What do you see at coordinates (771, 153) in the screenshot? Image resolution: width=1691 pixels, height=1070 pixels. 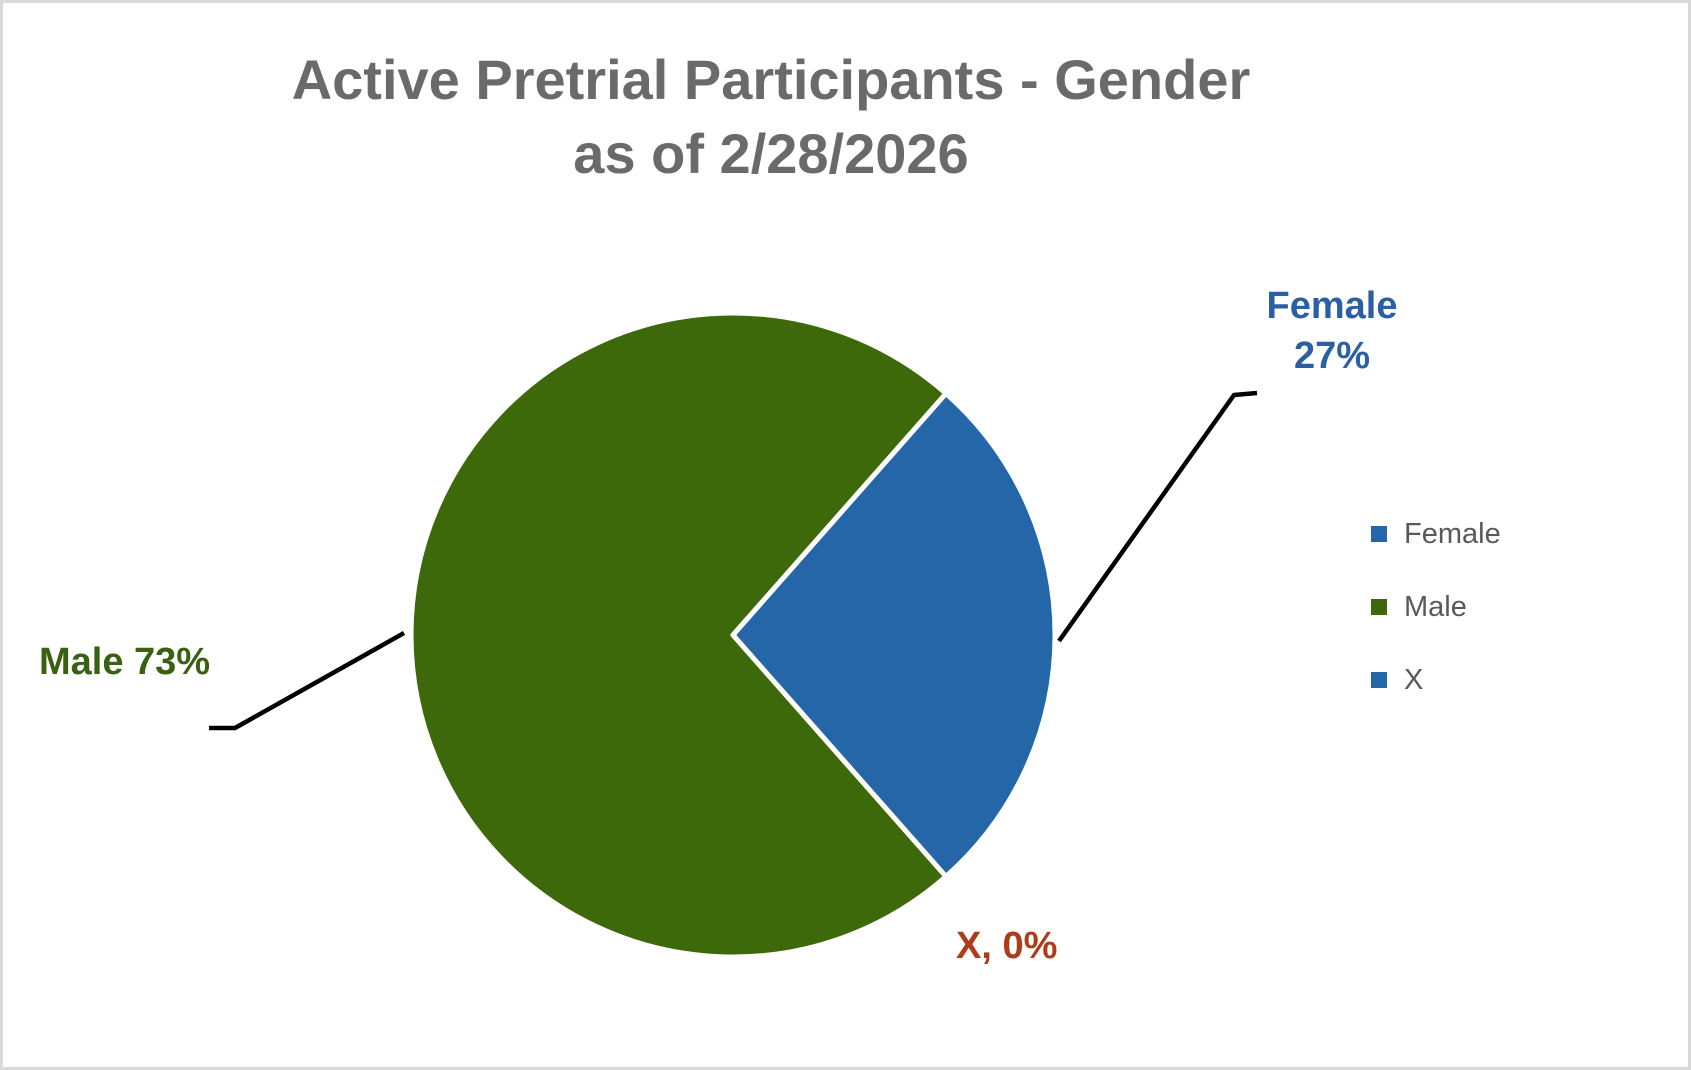 I see `chart-title-line2: as of 2/28/2026` at bounding box center [771, 153].